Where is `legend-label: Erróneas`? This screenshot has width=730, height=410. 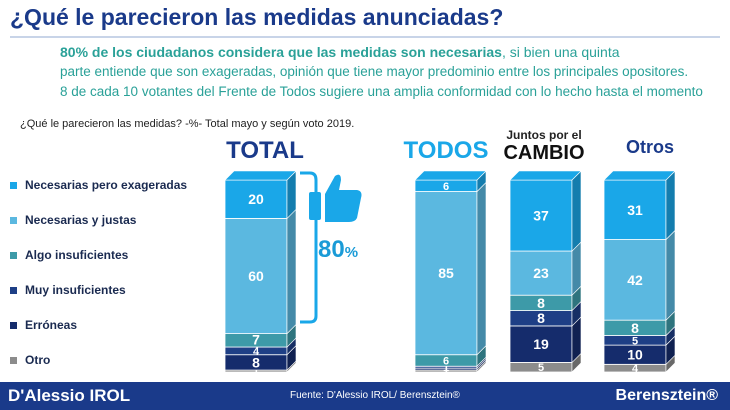
legend-label: Erróneas is located at coordinates (51, 325).